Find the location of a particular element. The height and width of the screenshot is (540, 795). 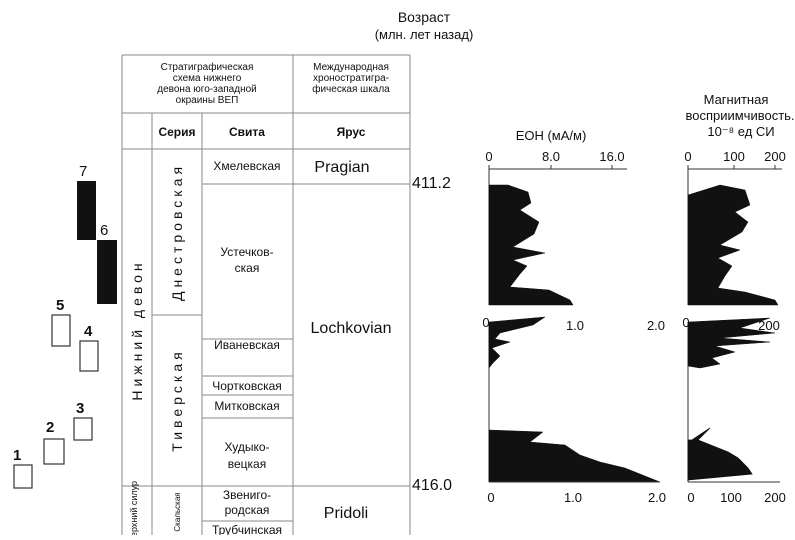

svg-text: окраины ВЕП is located at coordinates (207, 100).